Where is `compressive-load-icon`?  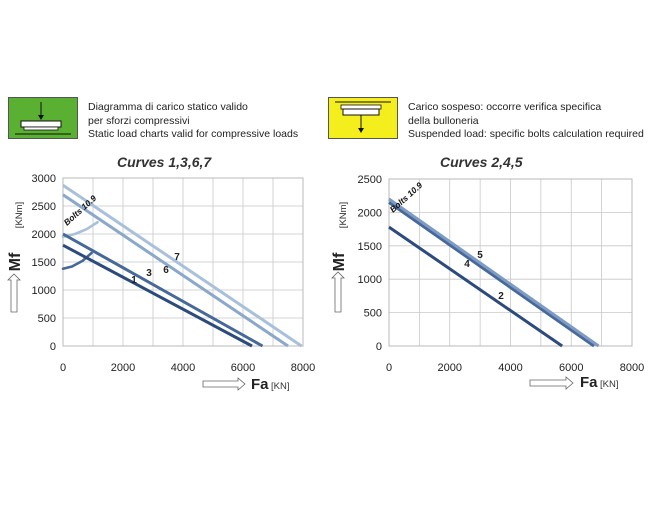
compressive-load-icon is located at coordinates (43, 118).